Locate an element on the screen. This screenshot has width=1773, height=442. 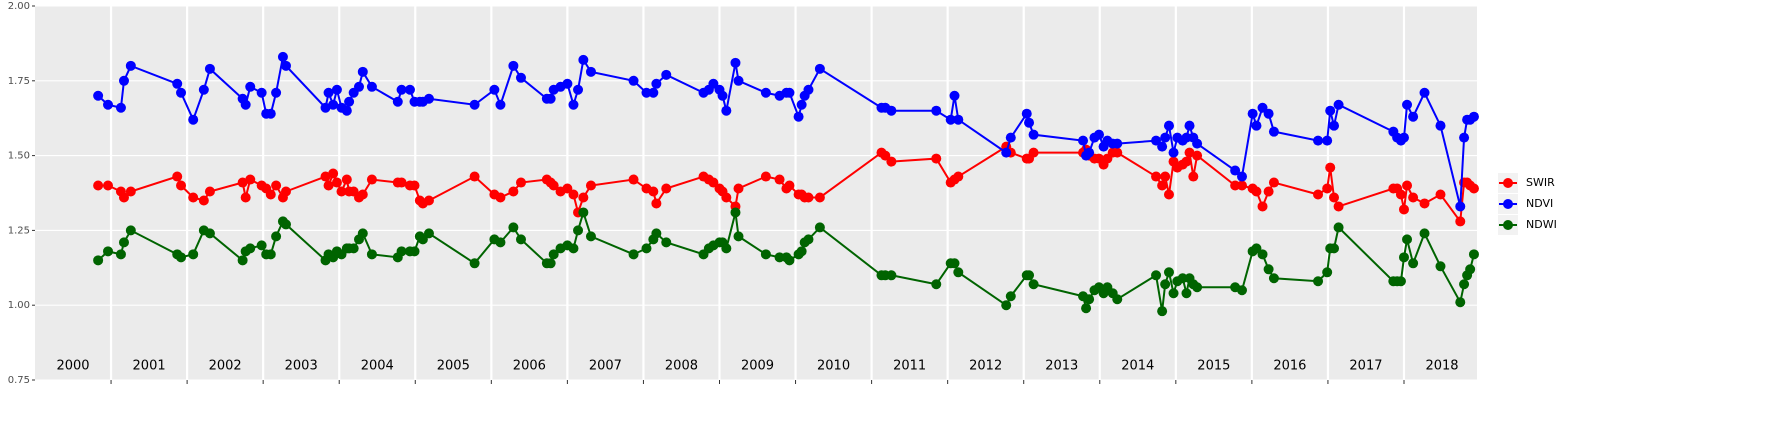
year-label: 2009 is located at coordinates (757, 366).